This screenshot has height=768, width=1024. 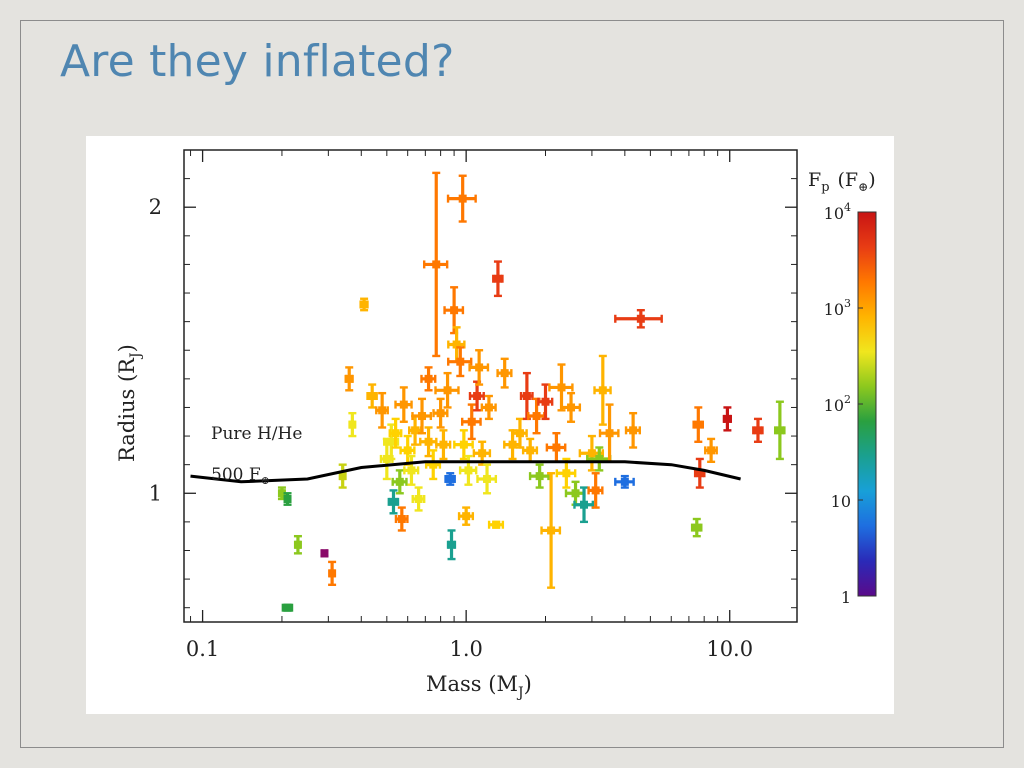 I want to click on x-tick-label: 10.0, so click(x=729, y=649).